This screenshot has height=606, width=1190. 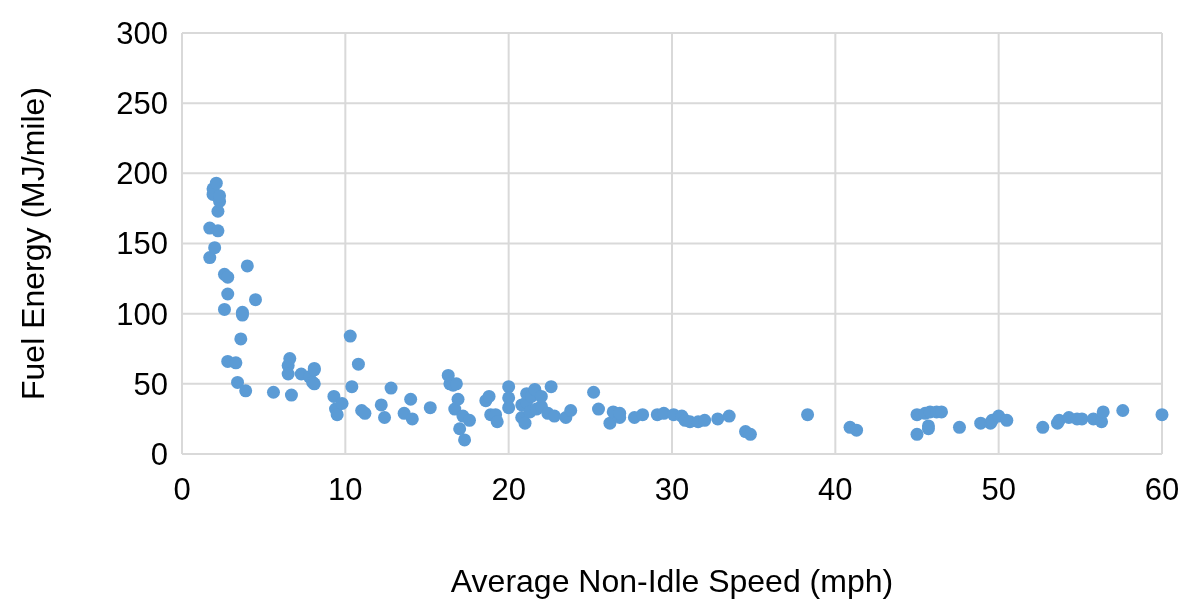 What do you see at coordinates (508, 489) in the screenshot?
I see `x-tick-label: 20` at bounding box center [508, 489].